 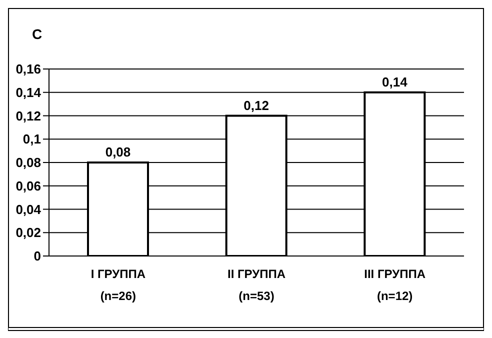 I want to click on y-tick-label: 0,12, so click(x=28, y=116).